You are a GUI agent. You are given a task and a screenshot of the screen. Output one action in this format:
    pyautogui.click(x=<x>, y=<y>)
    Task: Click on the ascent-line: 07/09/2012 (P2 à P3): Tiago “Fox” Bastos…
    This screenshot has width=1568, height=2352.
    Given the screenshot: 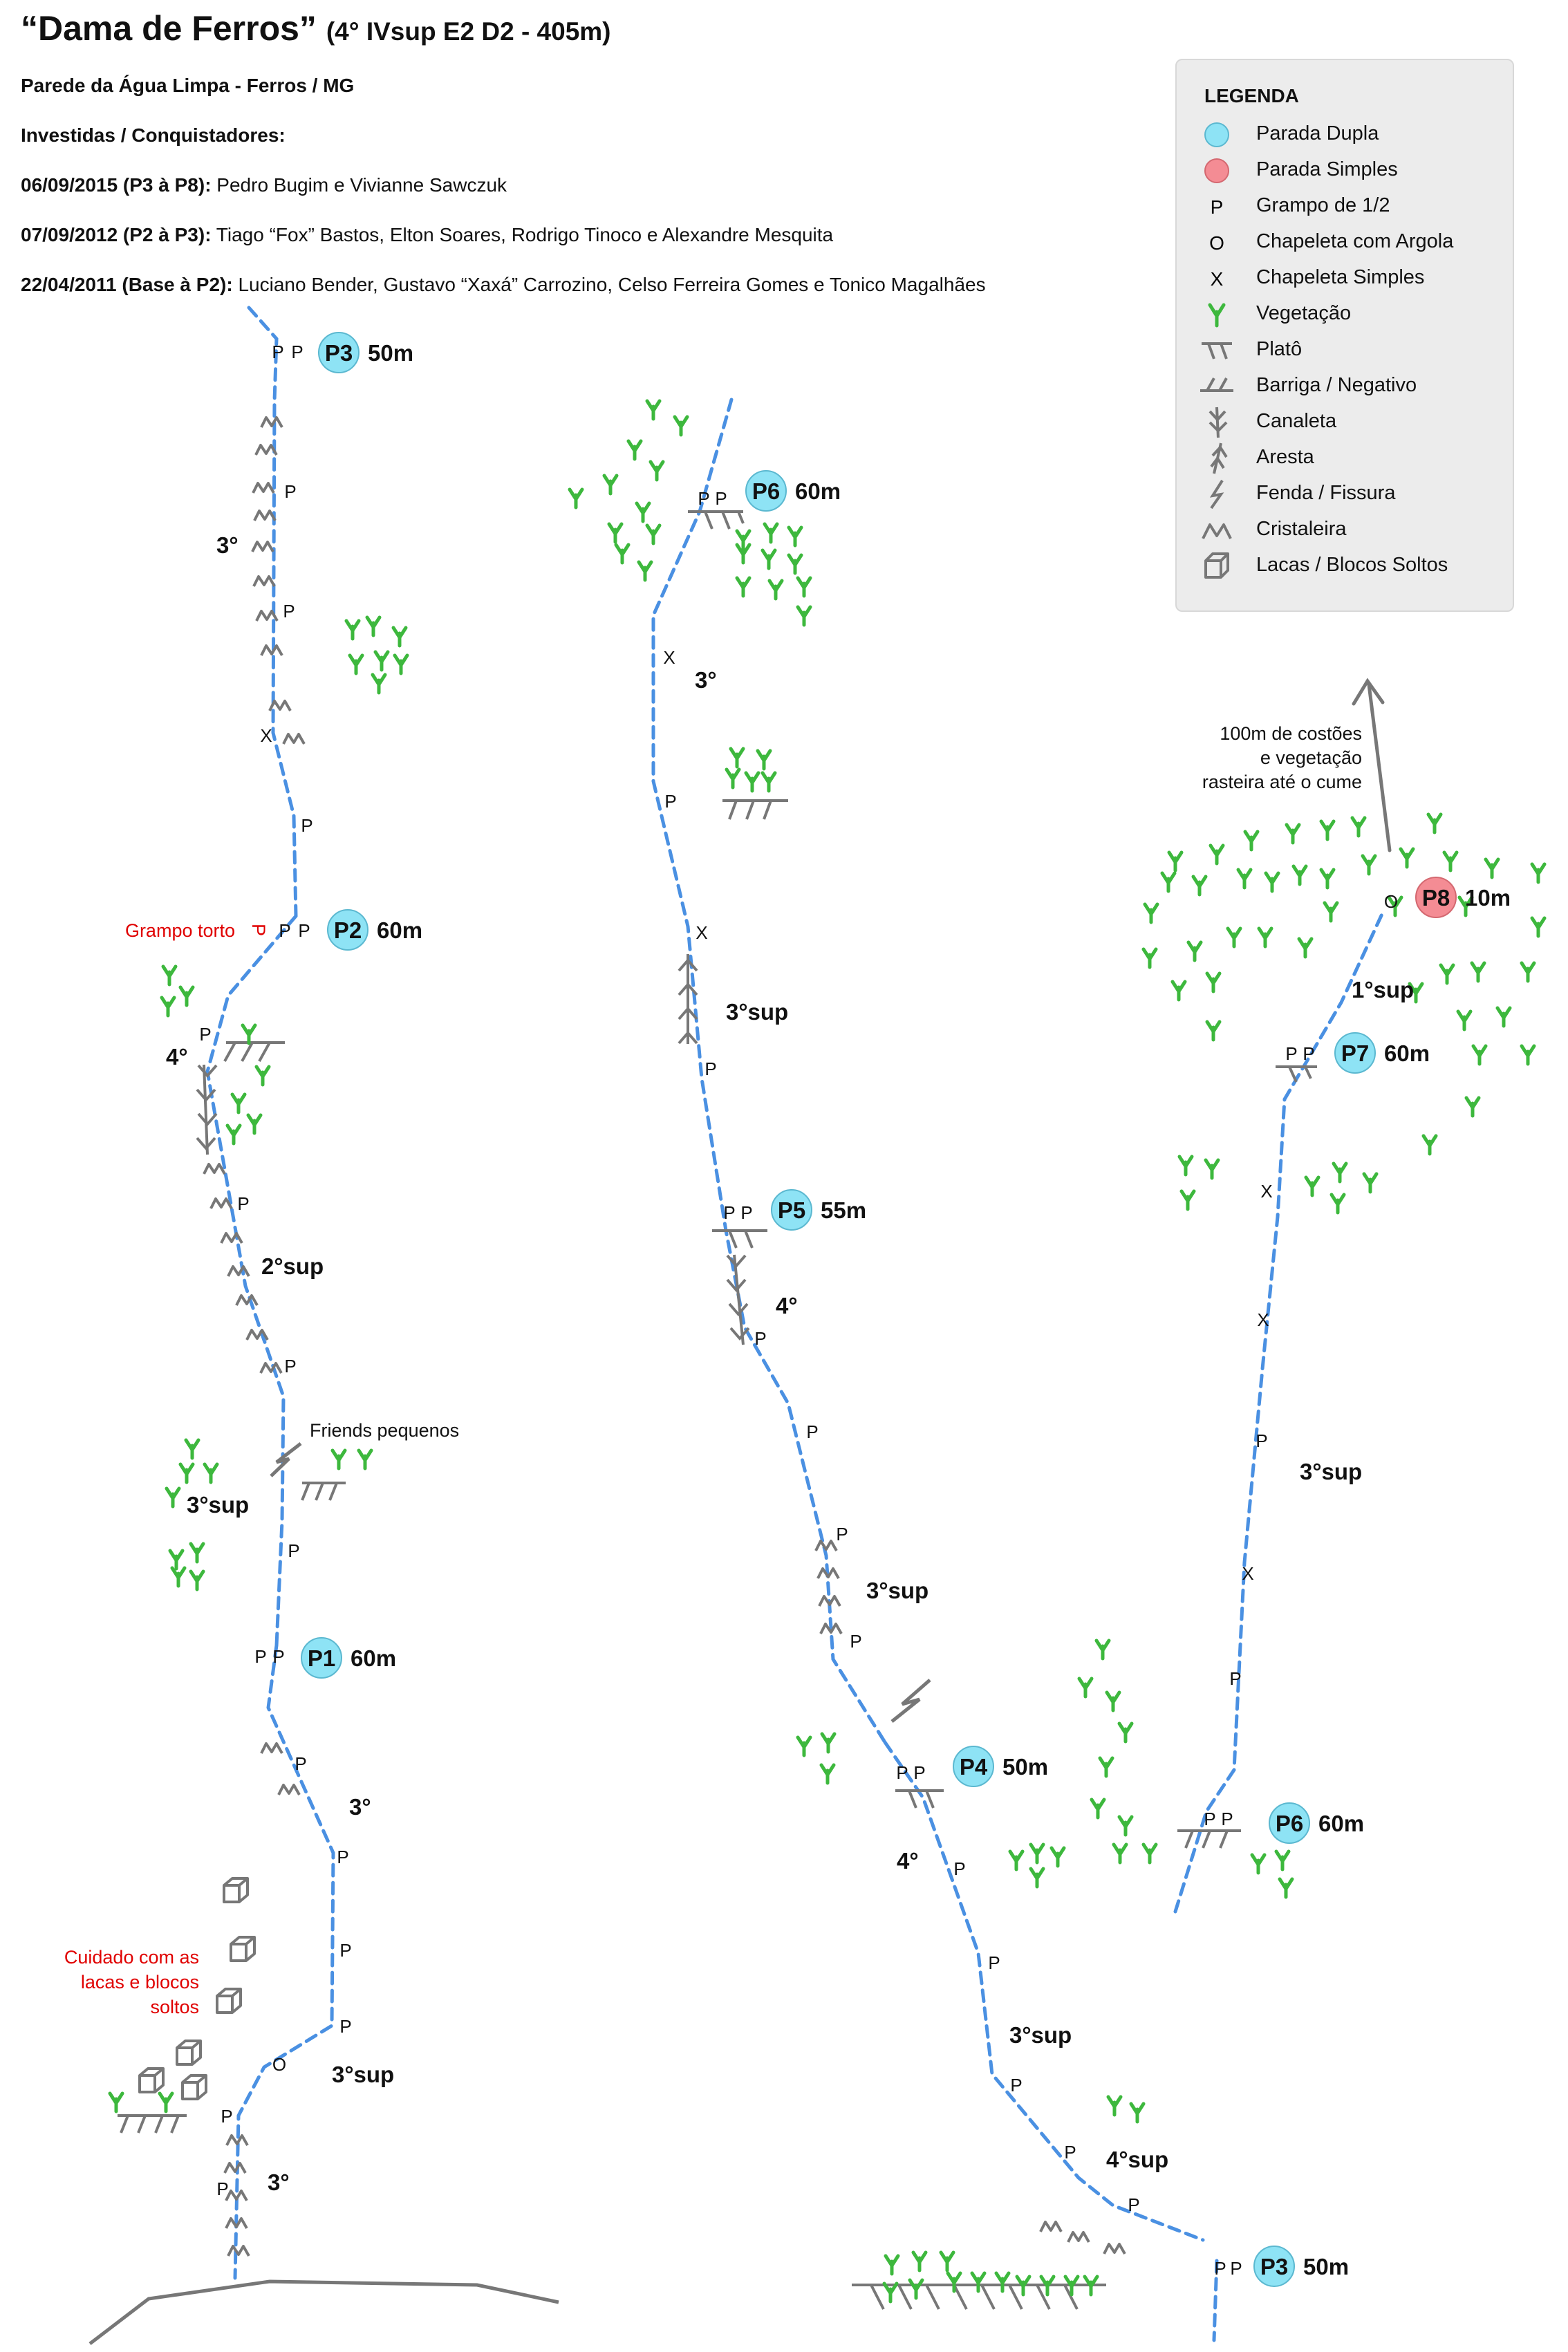 What is the action you would take?
    pyautogui.click(x=427, y=235)
    